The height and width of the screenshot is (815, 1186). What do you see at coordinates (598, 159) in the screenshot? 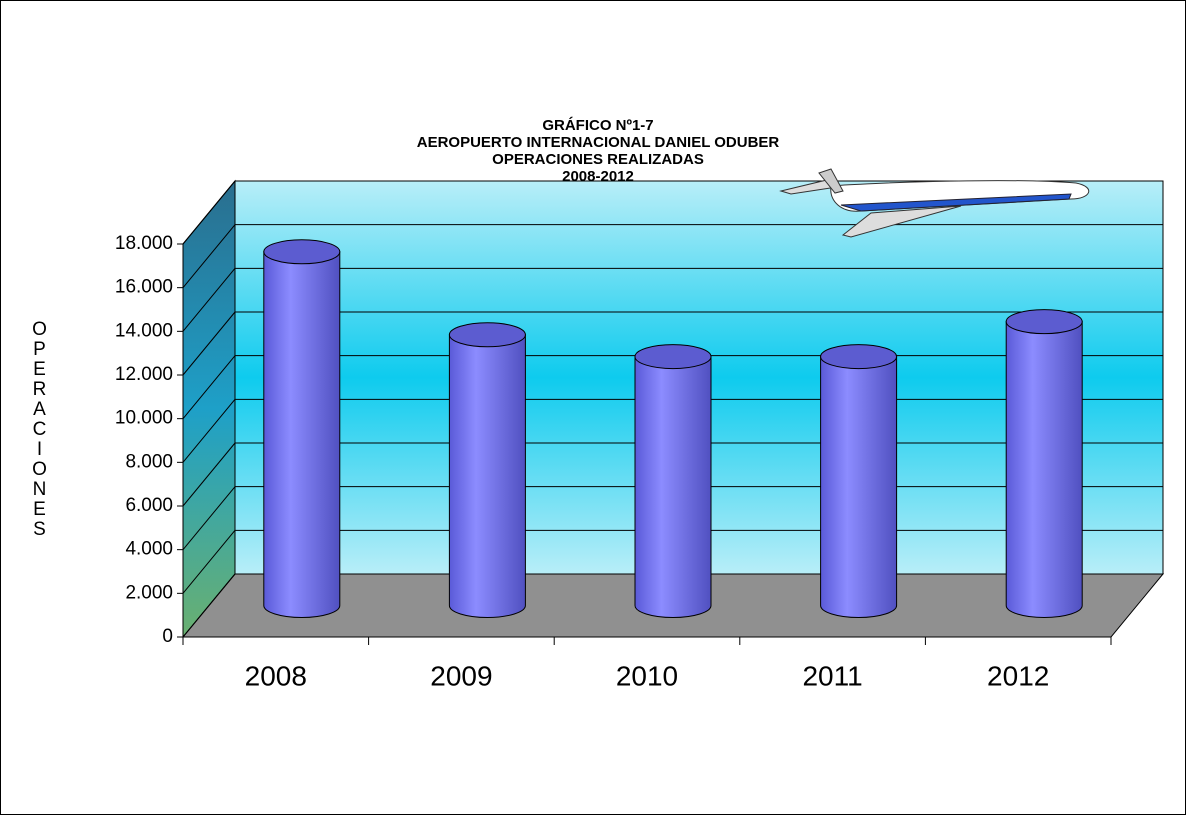
I see `chart-title: OPERACIONES REALIZADAS` at bounding box center [598, 159].